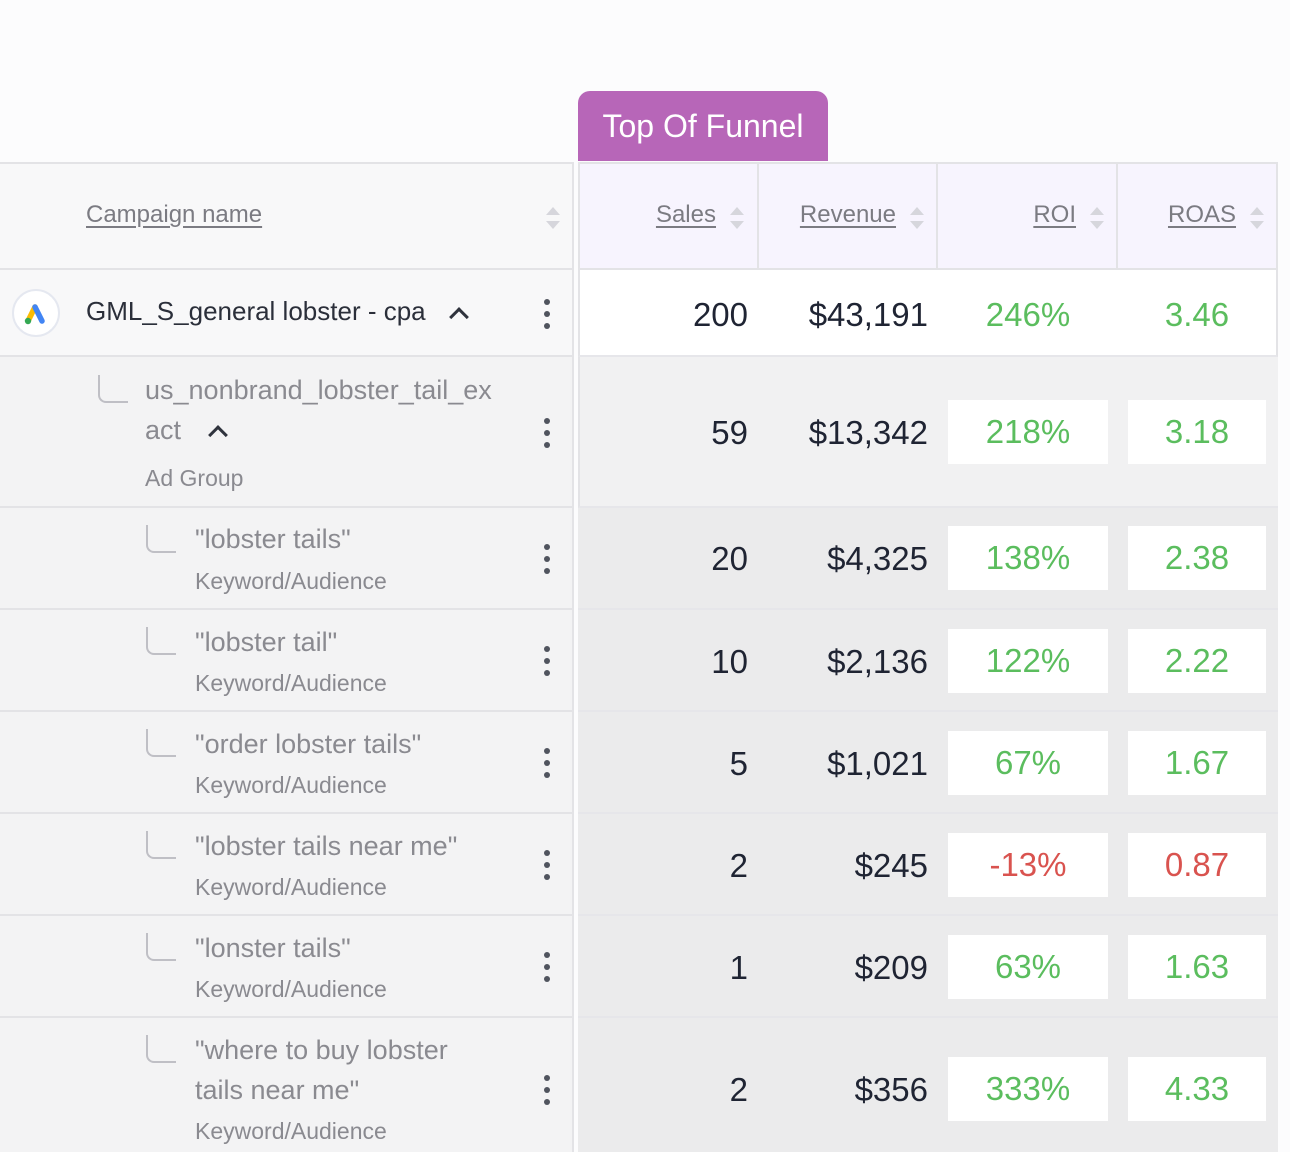  What do you see at coordinates (273, 539) in the screenshot?
I see `keyword-name: "lobster tails"` at bounding box center [273, 539].